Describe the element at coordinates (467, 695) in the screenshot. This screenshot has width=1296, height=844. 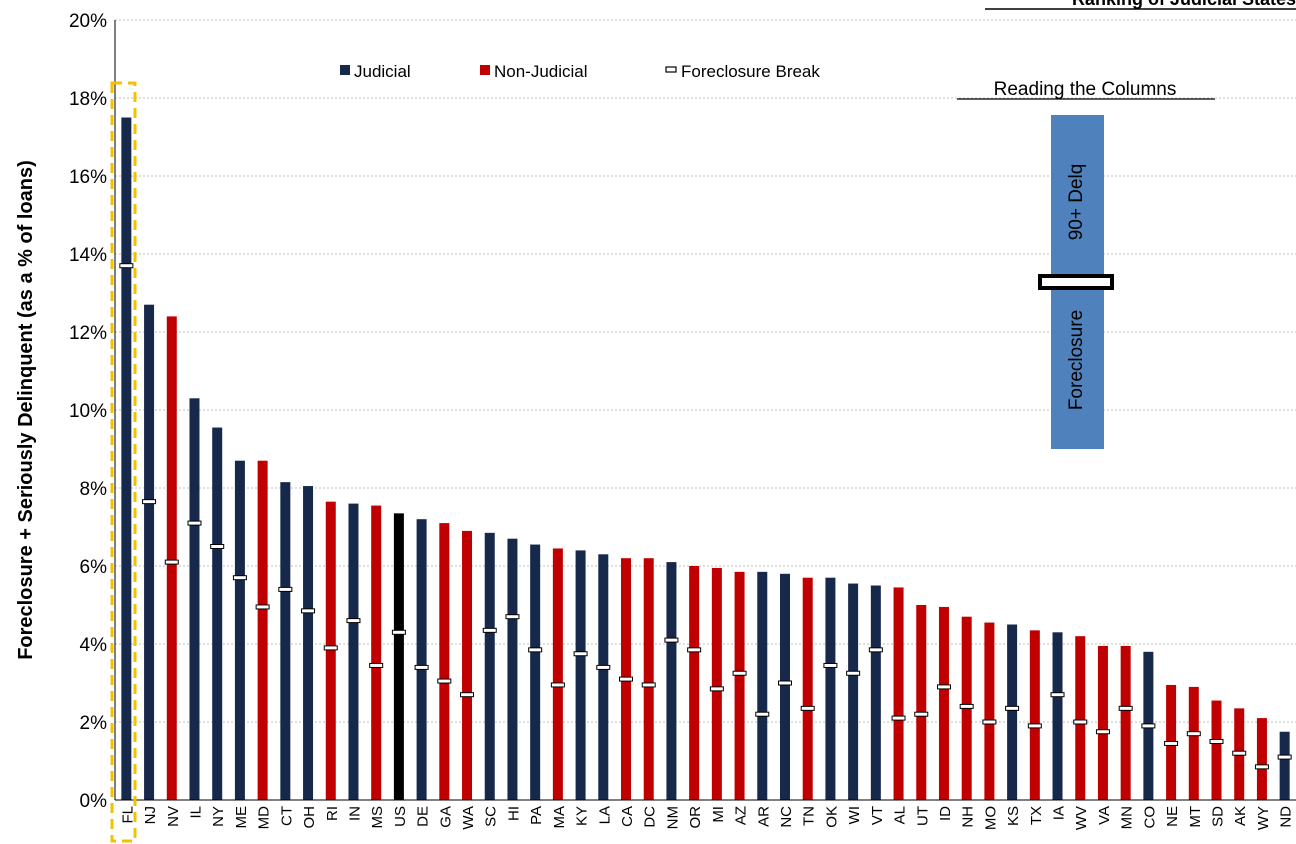
I see `break-wa` at that location.